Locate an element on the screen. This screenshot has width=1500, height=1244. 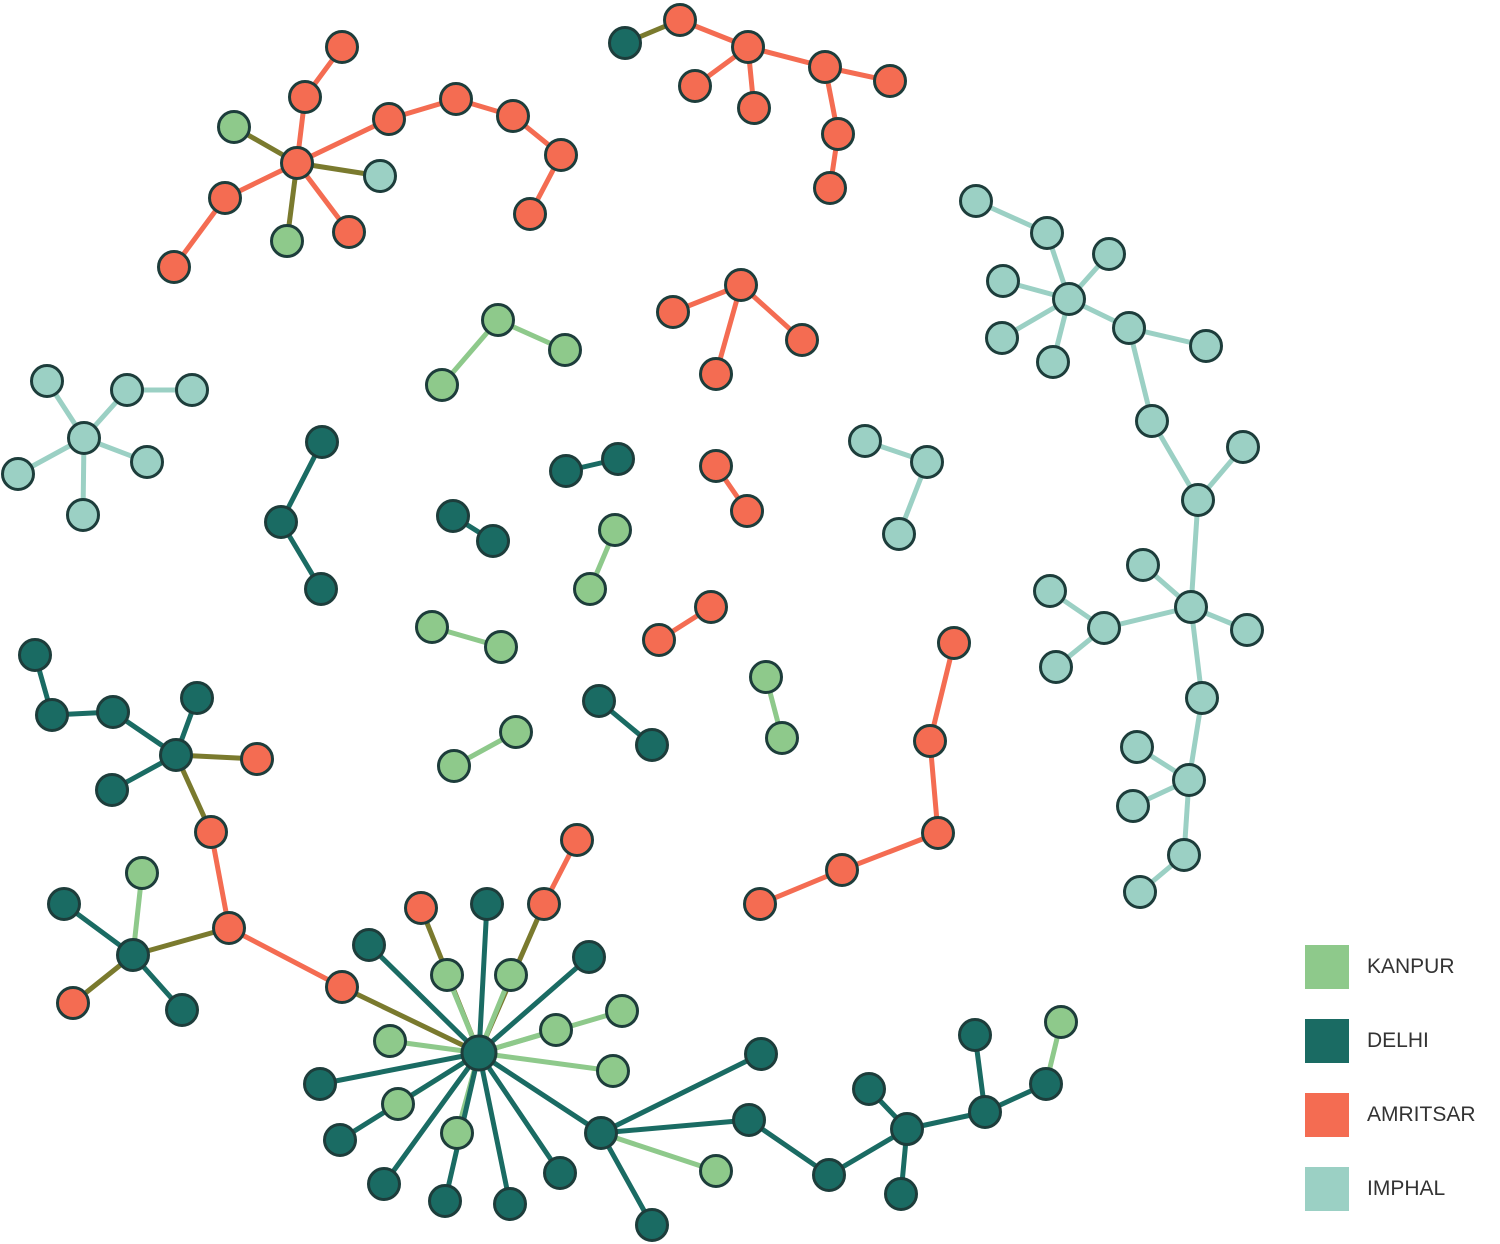
legend-swatch-amritsar is located at coordinates (1327, 1115).